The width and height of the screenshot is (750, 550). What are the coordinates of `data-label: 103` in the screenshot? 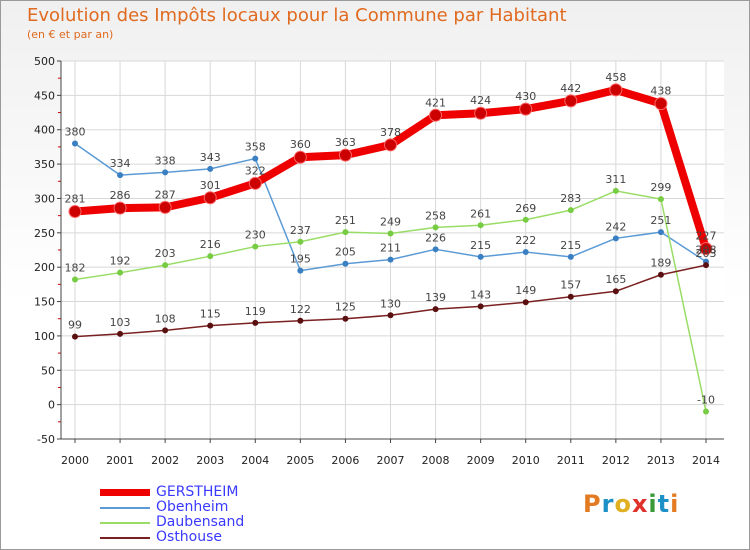 It's located at (120, 322).